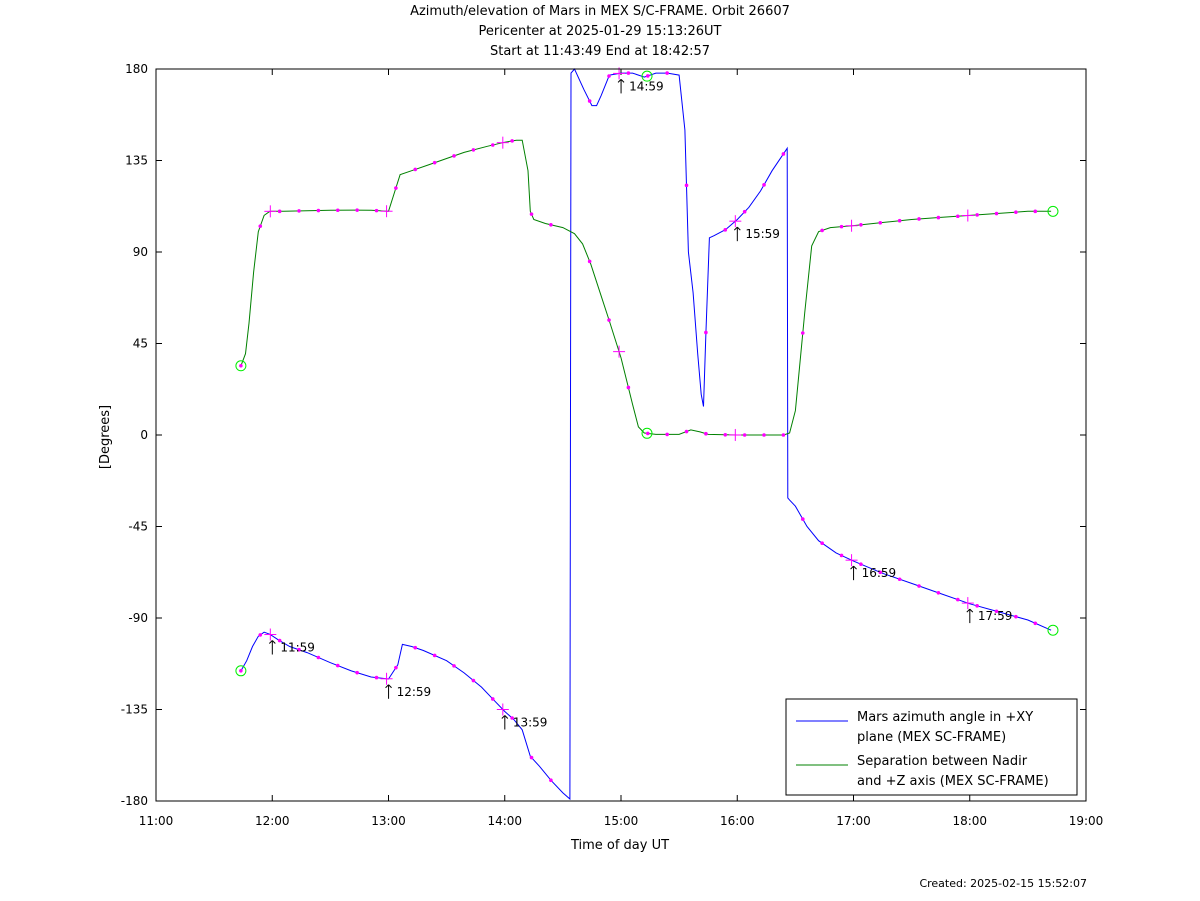 This screenshot has width=1200, height=901. Describe the element at coordinates (853, 821) in the screenshot. I see `x-tick-label: 17:00` at that location.